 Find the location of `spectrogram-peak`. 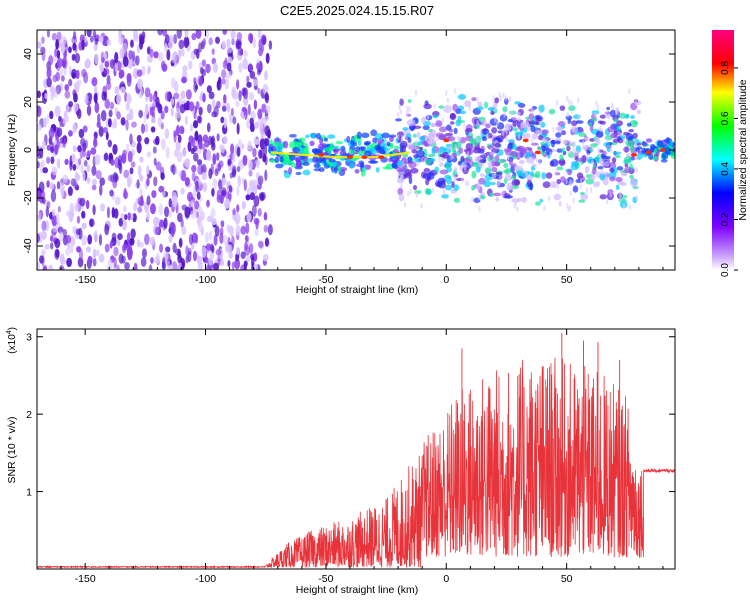

spectrogram-peak is located at coordinates (648, 152).